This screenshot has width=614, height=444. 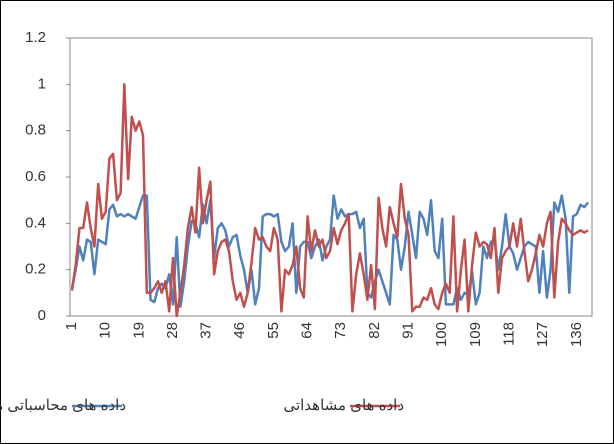 I want to click on y-tick-label: 1, so click(x=42, y=83).